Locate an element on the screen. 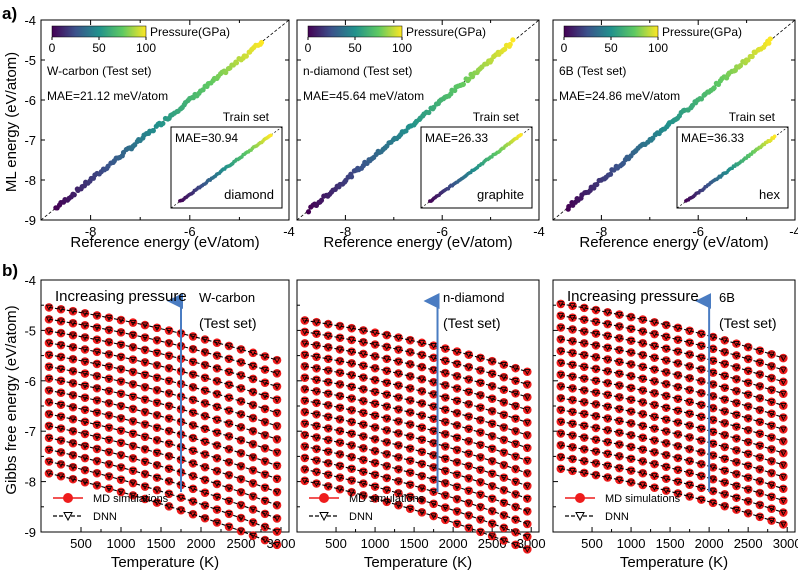 This screenshot has width=798, height=575. legend-dnn-label: DNN is located at coordinates (617, 517).